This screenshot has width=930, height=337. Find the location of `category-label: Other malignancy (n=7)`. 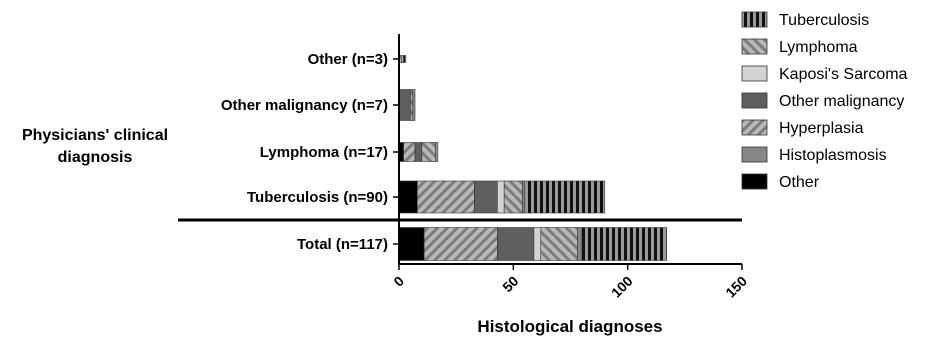

category-label: Other malignancy (n=7) is located at coordinates (304, 105).